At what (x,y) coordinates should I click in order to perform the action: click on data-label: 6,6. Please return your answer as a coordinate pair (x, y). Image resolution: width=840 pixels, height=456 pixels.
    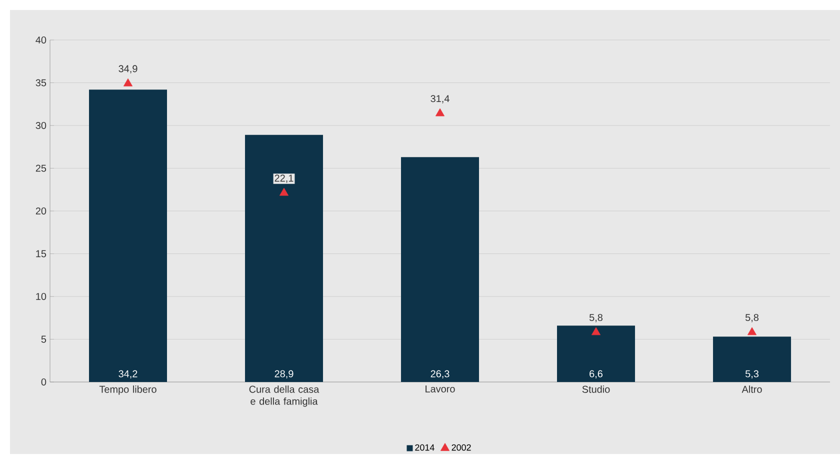
    Looking at the image, I should click on (596, 374).